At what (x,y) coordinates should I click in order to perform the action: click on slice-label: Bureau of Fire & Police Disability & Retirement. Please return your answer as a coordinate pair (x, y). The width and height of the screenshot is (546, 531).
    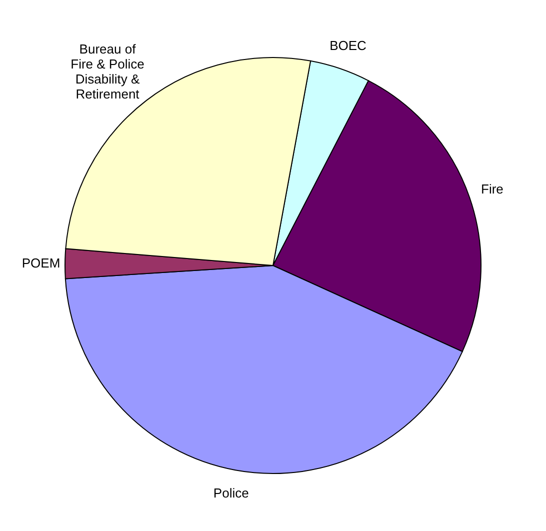
    Looking at the image, I should click on (107, 72).